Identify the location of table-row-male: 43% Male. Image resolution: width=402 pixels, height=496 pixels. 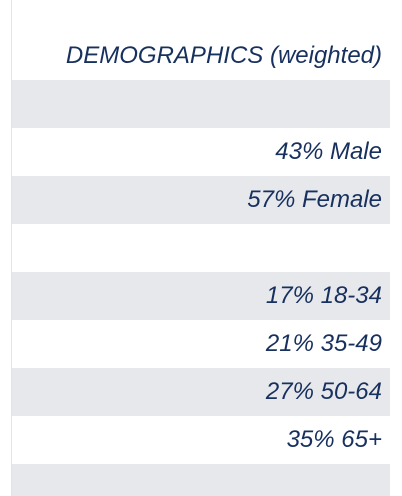
(328, 151).